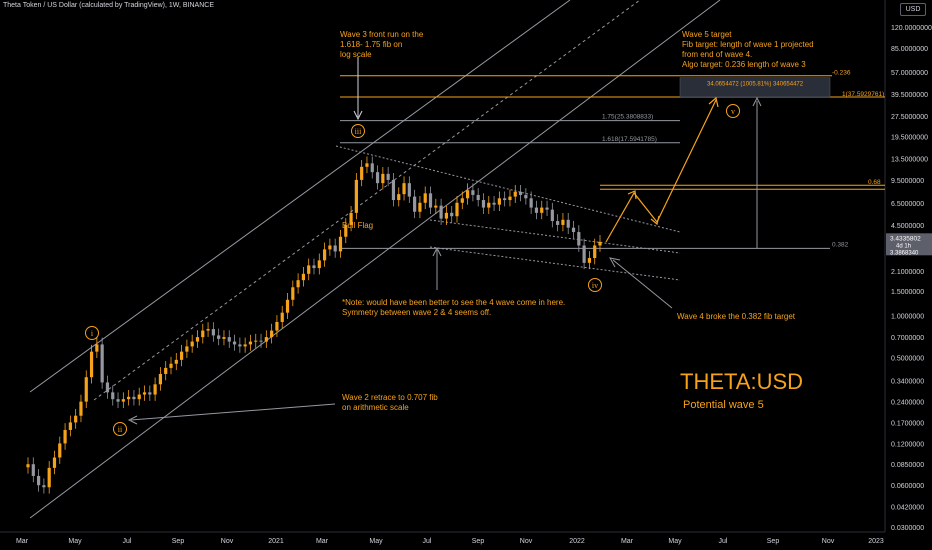 The image size is (932, 550). What do you see at coordinates (733, 111) in the screenshot?
I see `wave-label: v` at bounding box center [733, 111].